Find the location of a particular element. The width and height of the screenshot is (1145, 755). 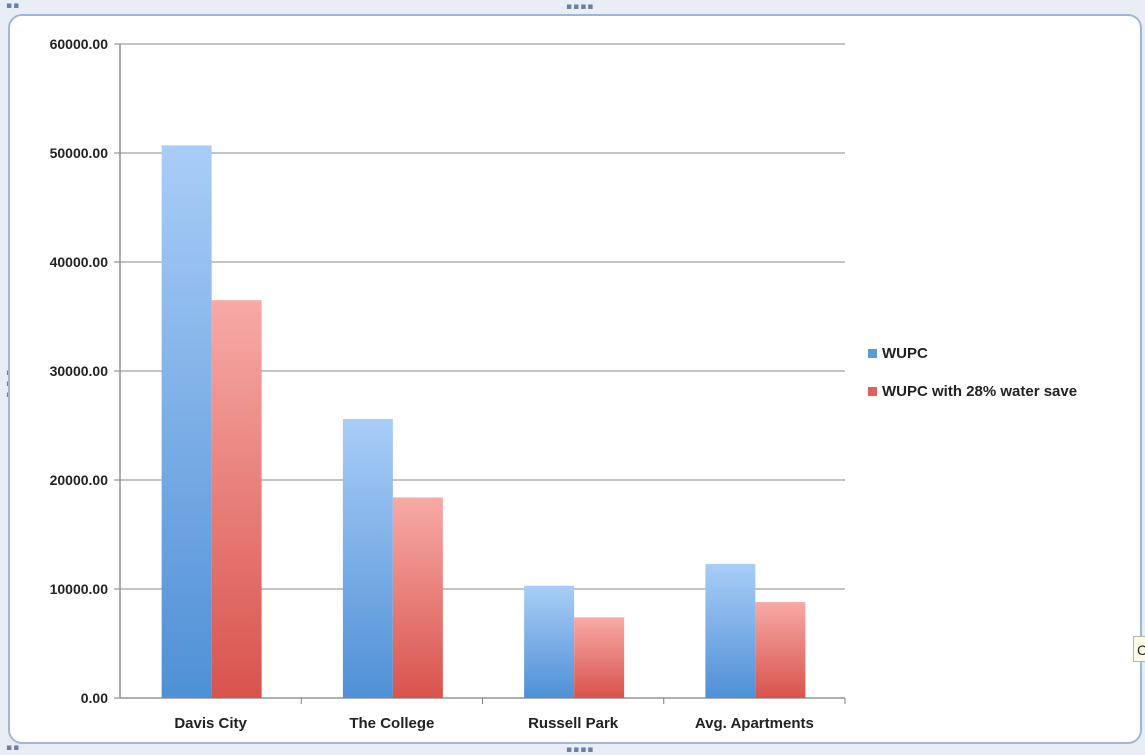

x-tick-label: Avg. Apartments is located at coordinates (754, 723).